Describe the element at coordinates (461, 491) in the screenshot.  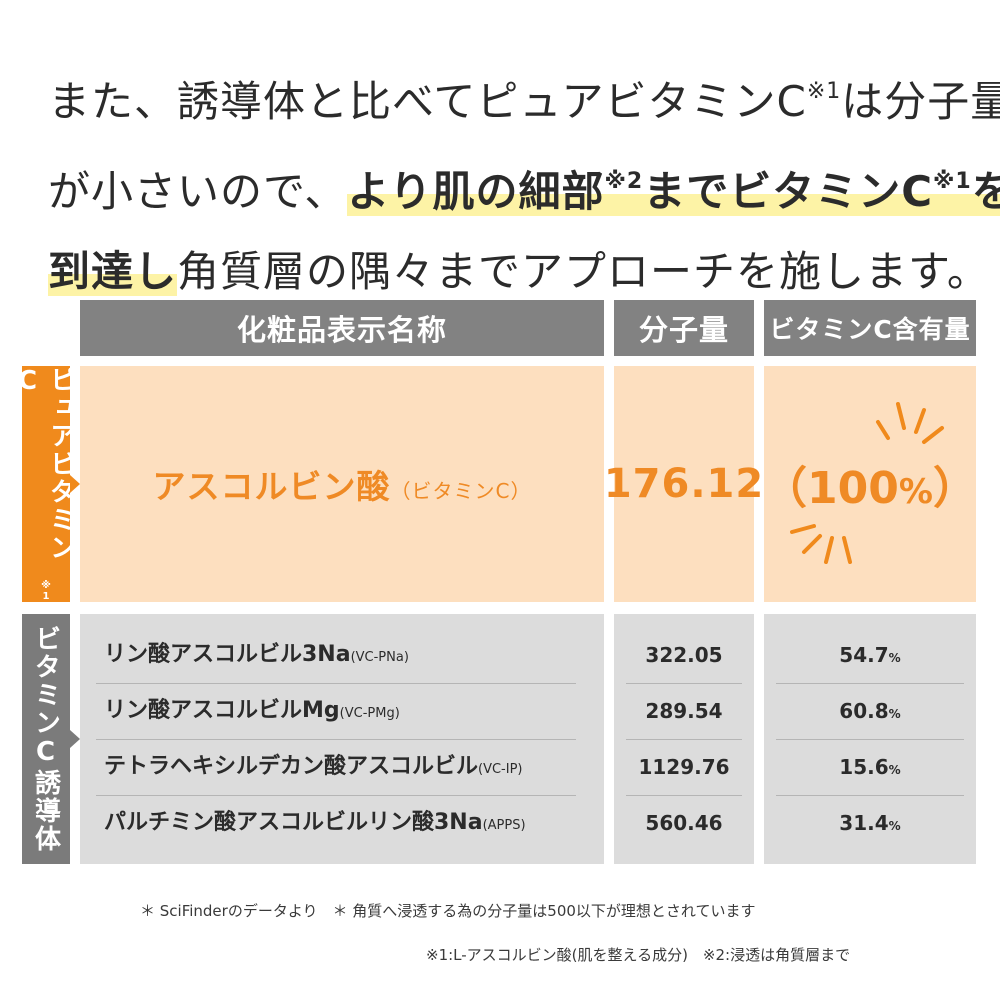
I see `pure-name-sub: （ビタミンC）` at that location.